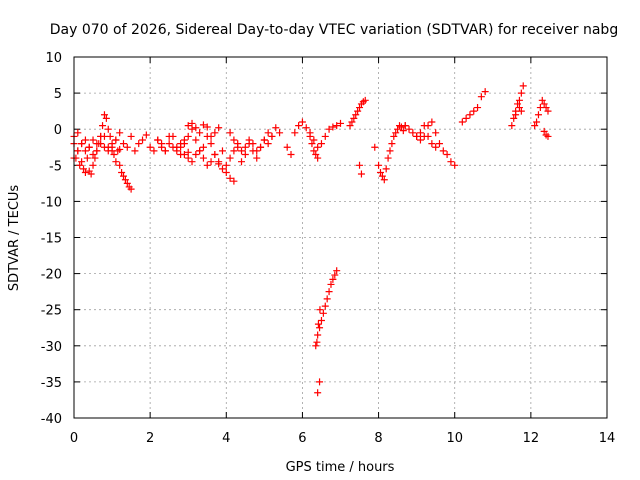 This screenshot has width=640, height=480. What do you see at coordinates (340, 467) in the screenshot?
I see `x-axis-label: GPS time / hours` at bounding box center [340, 467].